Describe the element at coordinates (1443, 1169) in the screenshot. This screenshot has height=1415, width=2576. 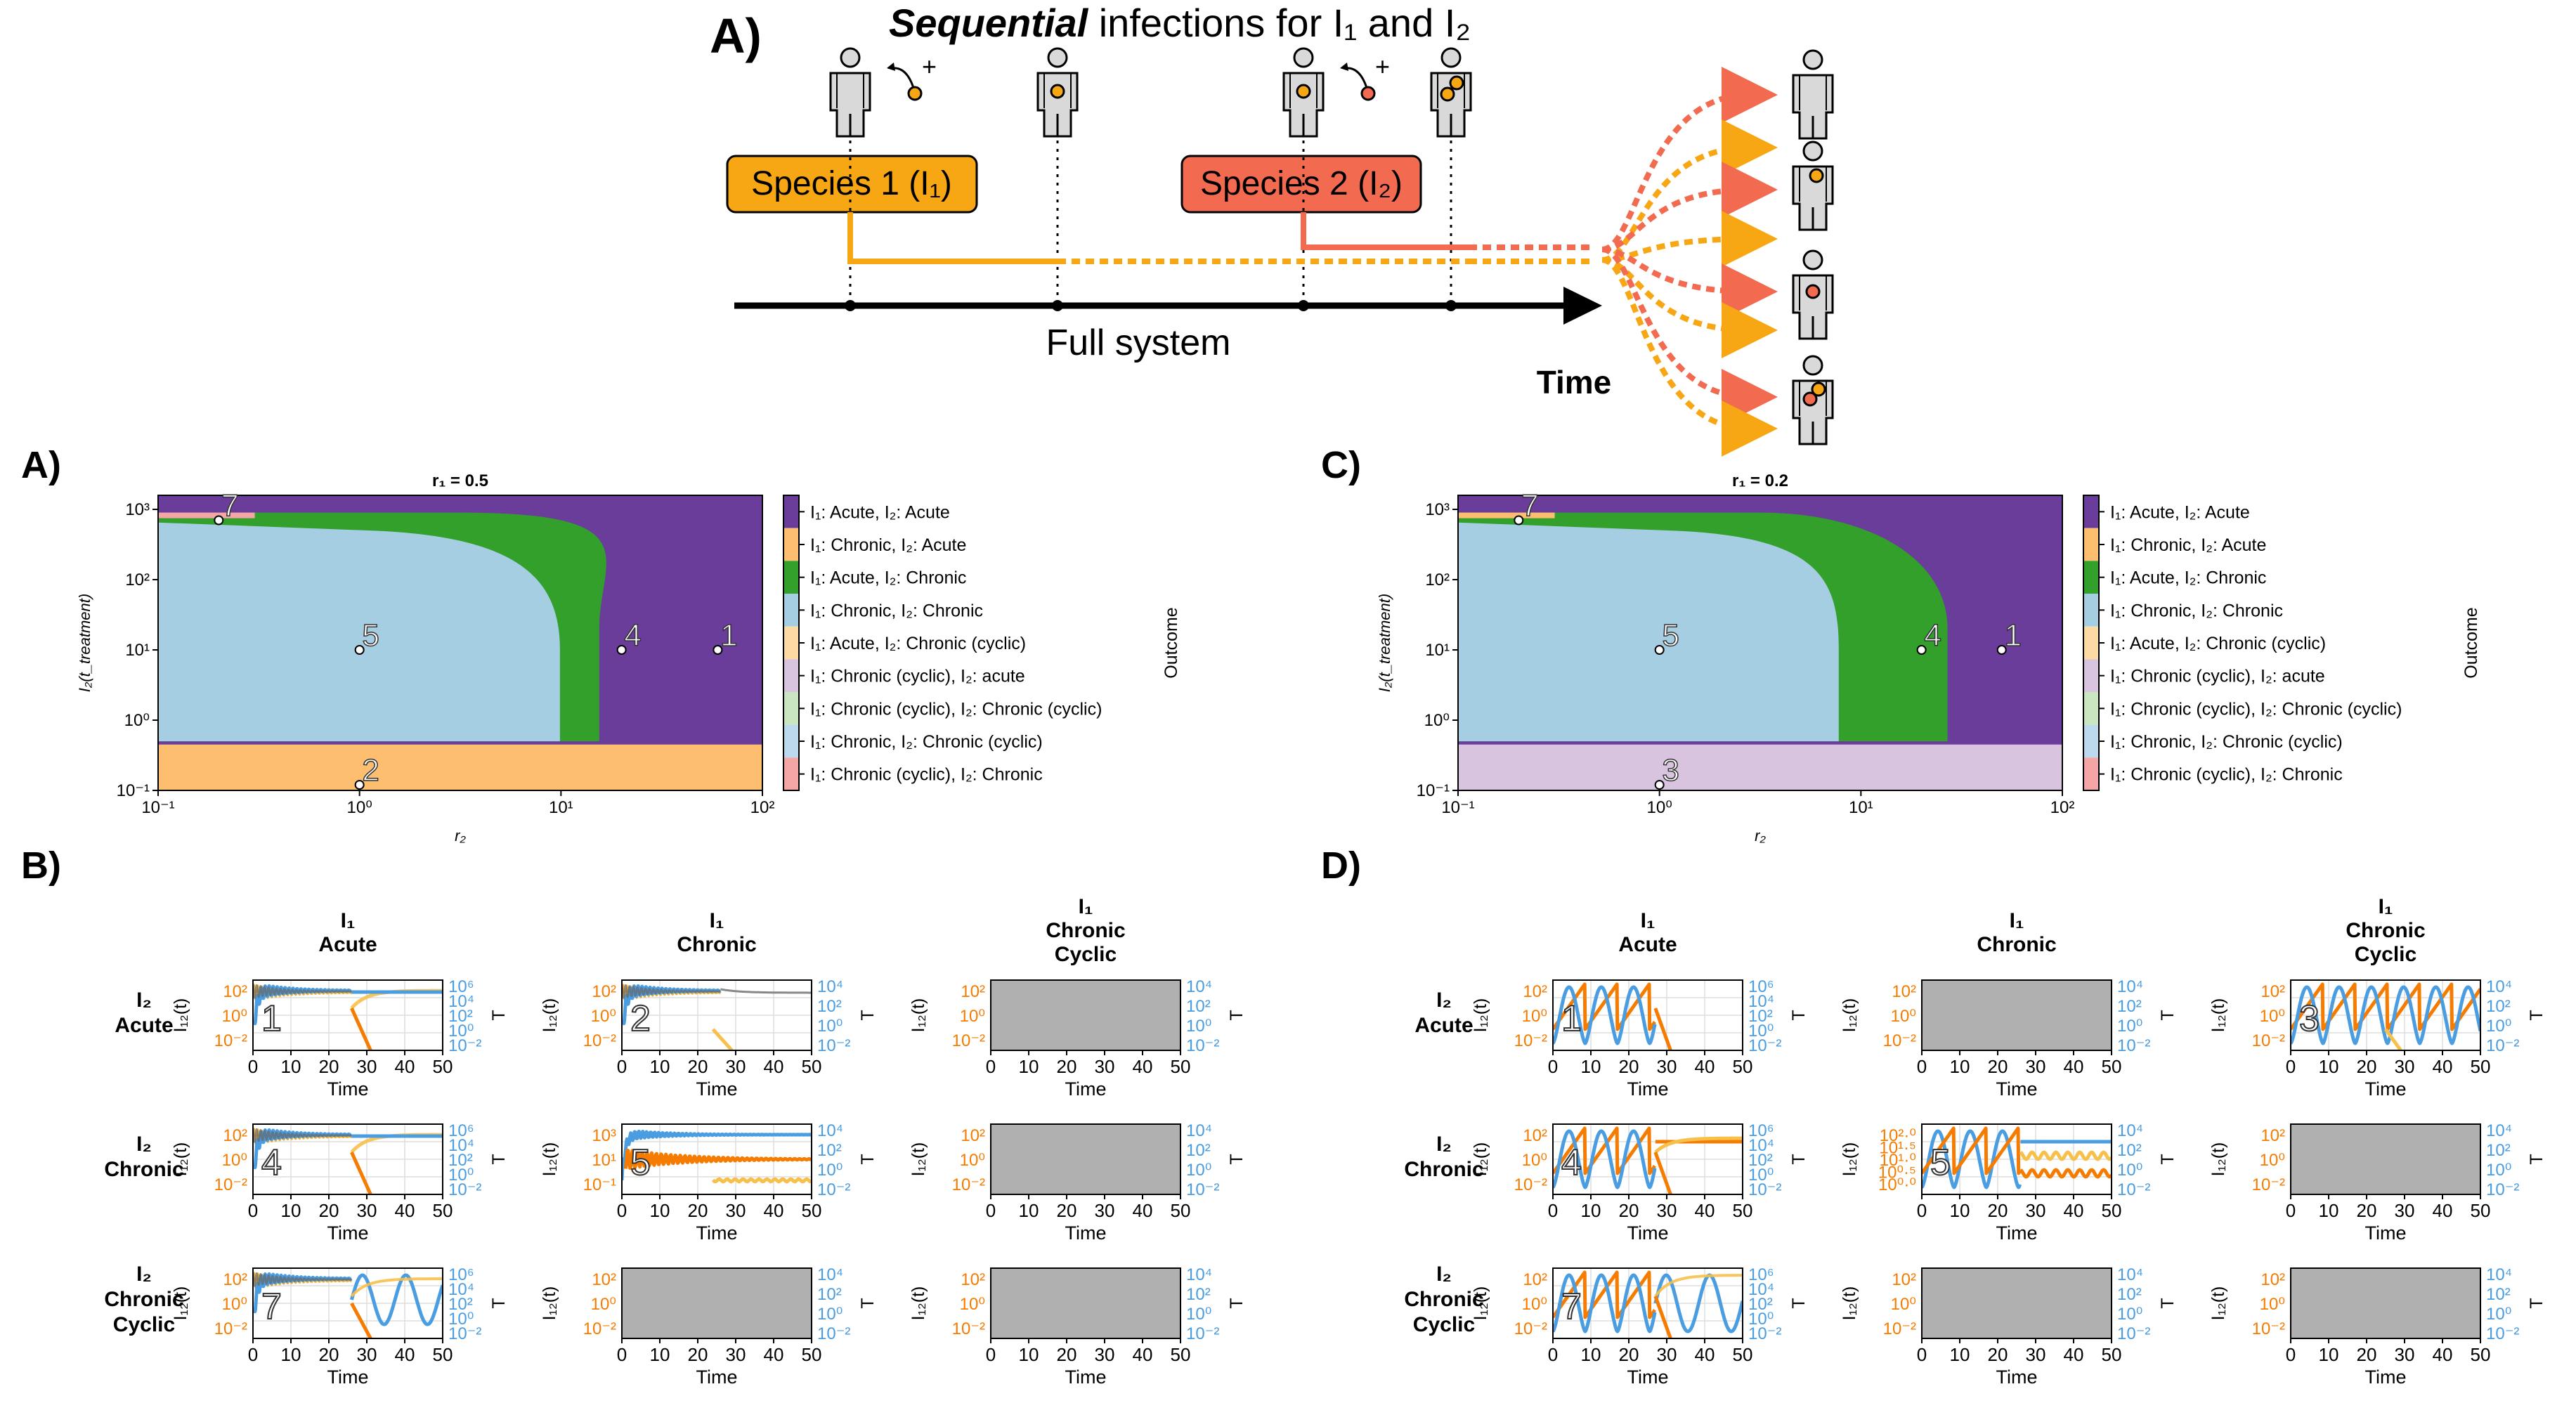
I see `row-header: Chronic` at that location.